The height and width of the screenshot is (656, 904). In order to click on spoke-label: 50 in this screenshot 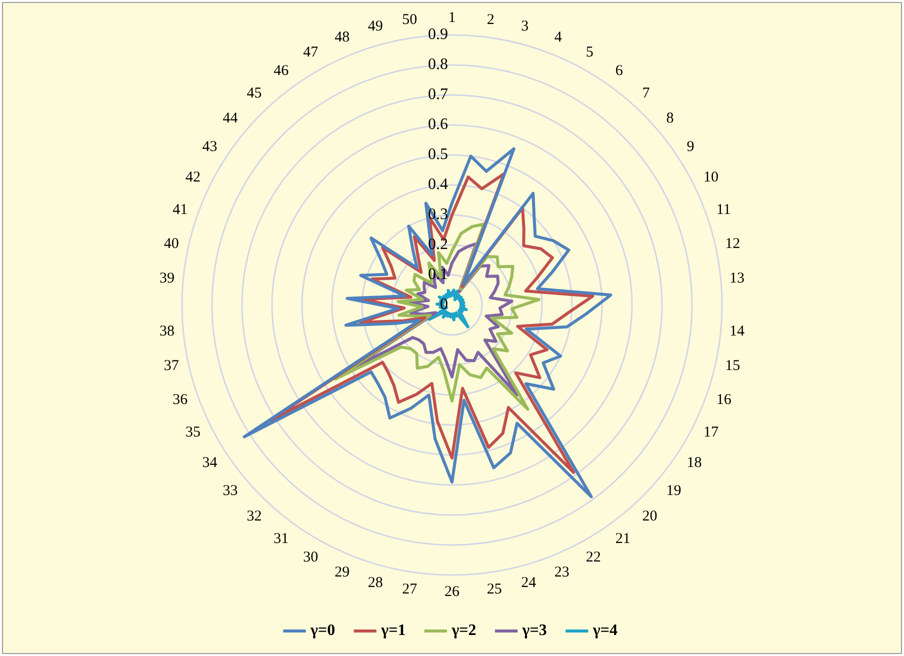, I will do `click(410, 20)`.